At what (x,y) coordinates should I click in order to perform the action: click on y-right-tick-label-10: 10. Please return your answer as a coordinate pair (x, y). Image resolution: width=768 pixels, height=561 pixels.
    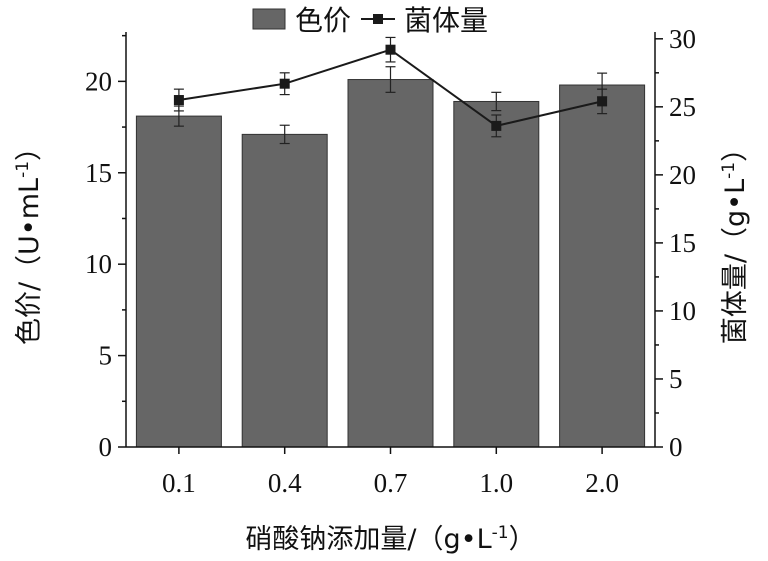
    Looking at the image, I should click on (682, 311).